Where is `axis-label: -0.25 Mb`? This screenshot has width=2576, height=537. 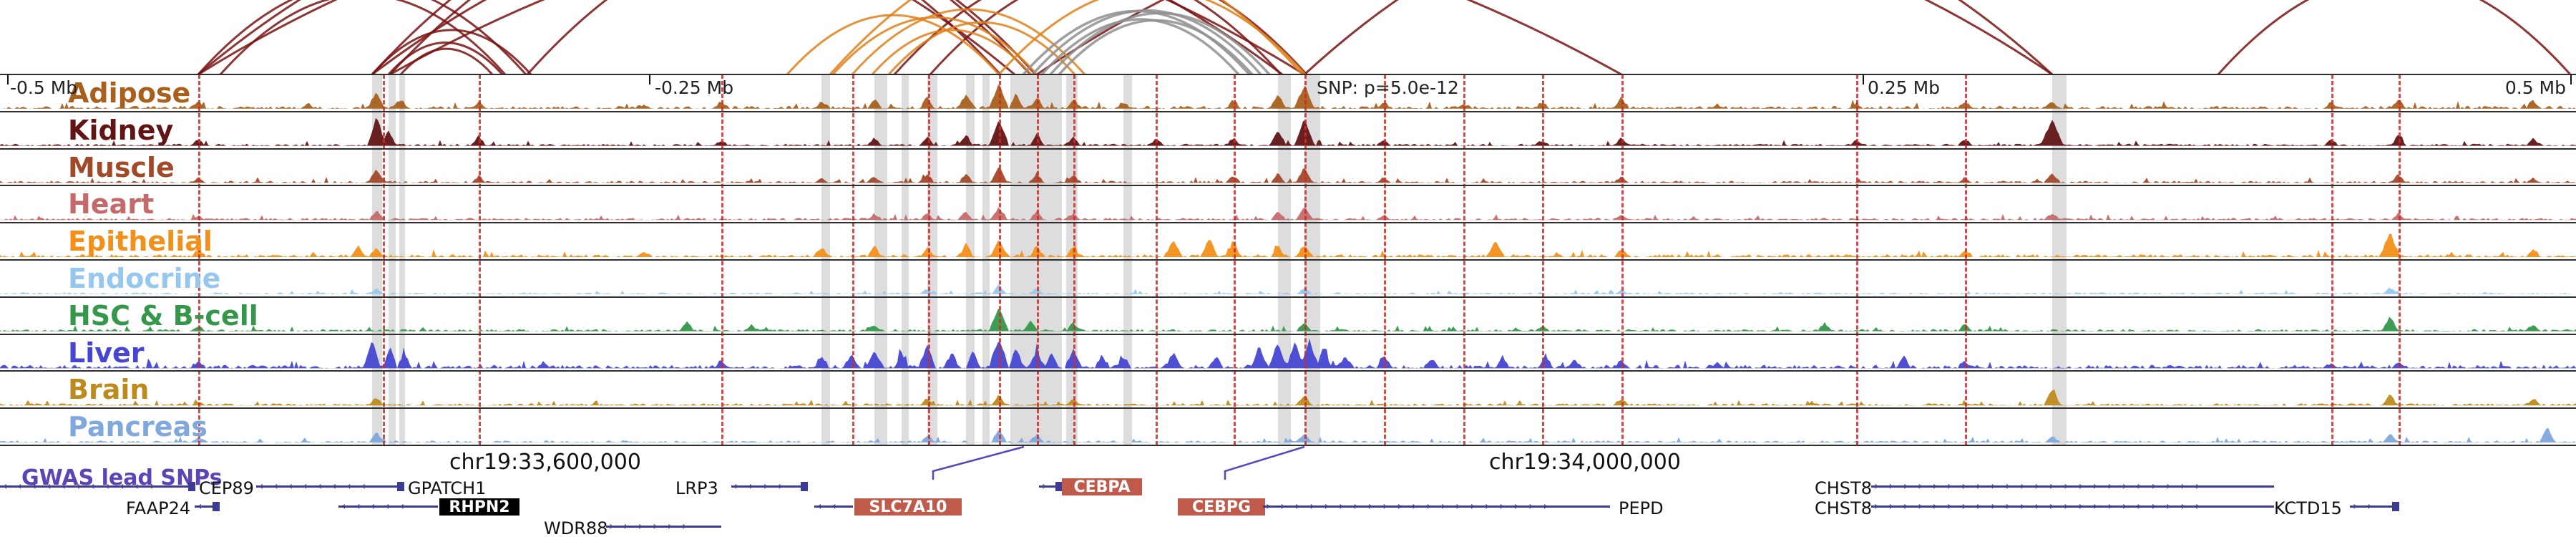 axis-label: -0.25 Mb is located at coordinates (694, 87).